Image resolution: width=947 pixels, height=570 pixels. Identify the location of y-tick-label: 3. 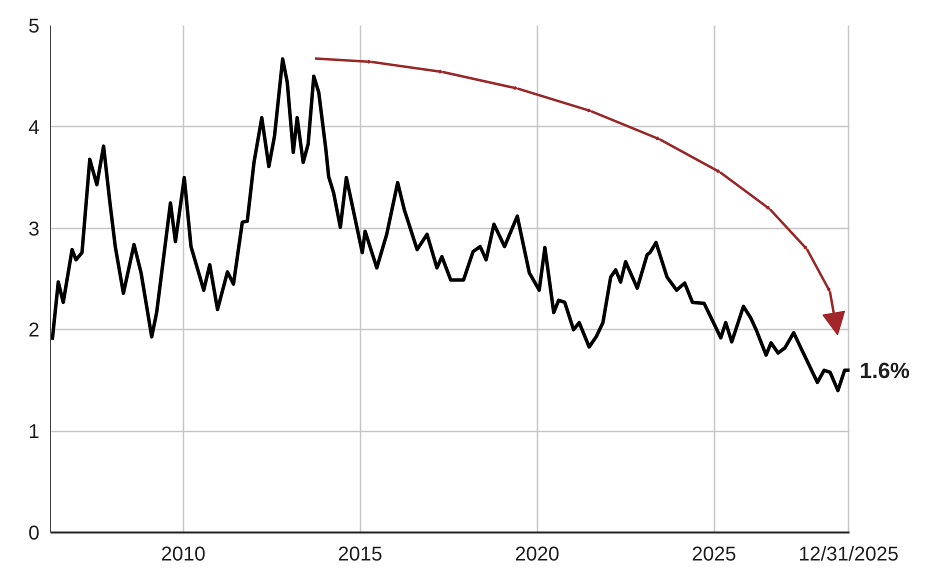
(34, 229).